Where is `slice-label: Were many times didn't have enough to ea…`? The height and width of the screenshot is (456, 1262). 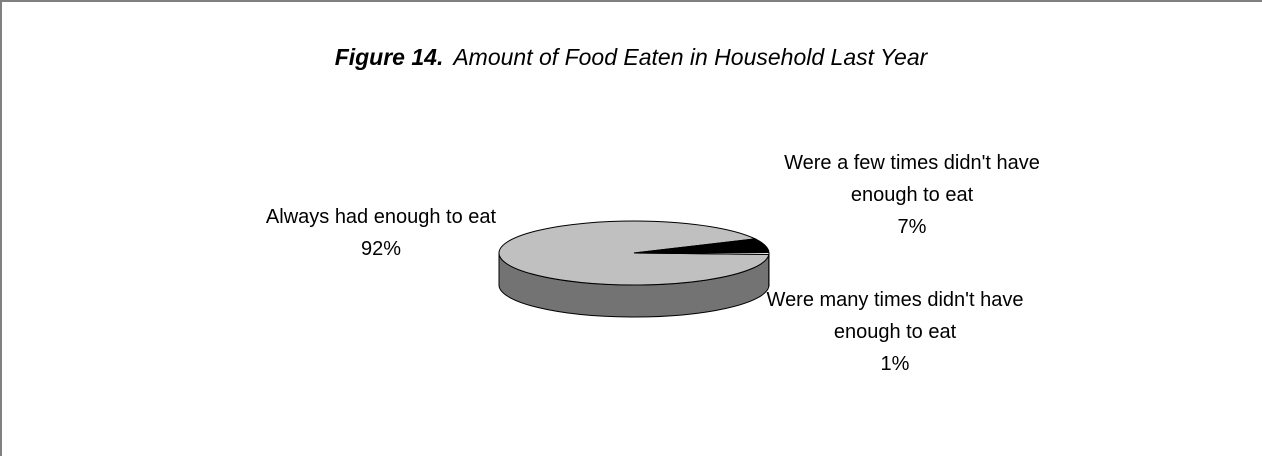 slice-label: Were many times didn't have enough to ea… is located at coordinates (895, 316).